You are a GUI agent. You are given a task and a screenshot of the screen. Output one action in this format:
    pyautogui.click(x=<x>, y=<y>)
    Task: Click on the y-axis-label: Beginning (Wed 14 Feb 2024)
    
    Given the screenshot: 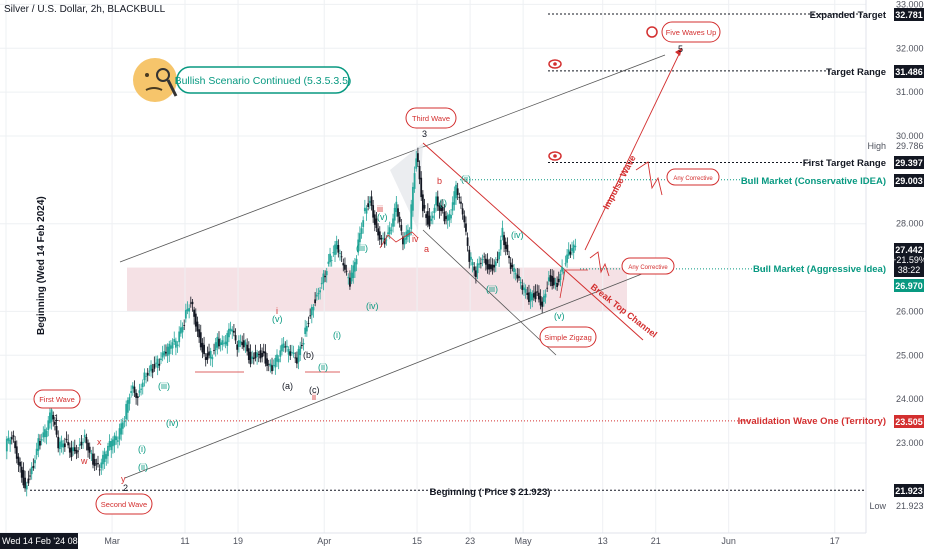 What is the action you would take?
    pyautogui.click(x=41, y=265)
    